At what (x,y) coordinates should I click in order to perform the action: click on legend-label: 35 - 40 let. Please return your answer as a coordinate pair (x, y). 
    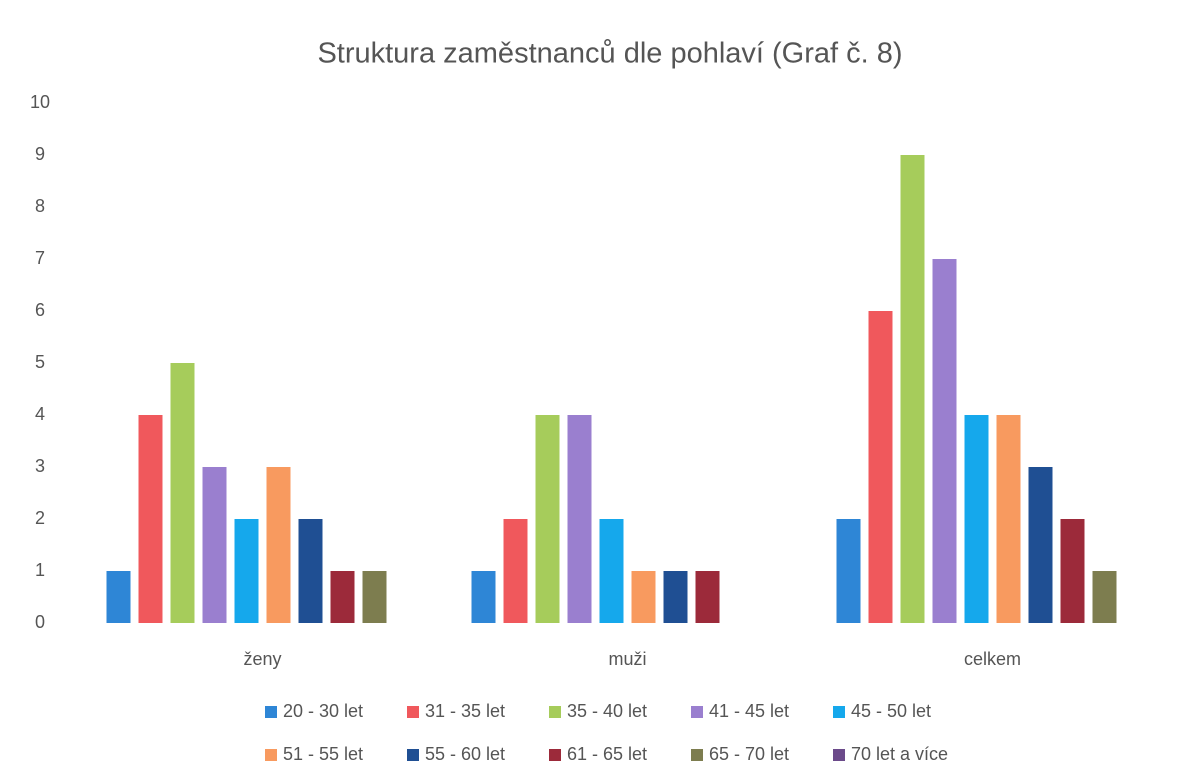
    Looking at the image, I should click on (607, 711).